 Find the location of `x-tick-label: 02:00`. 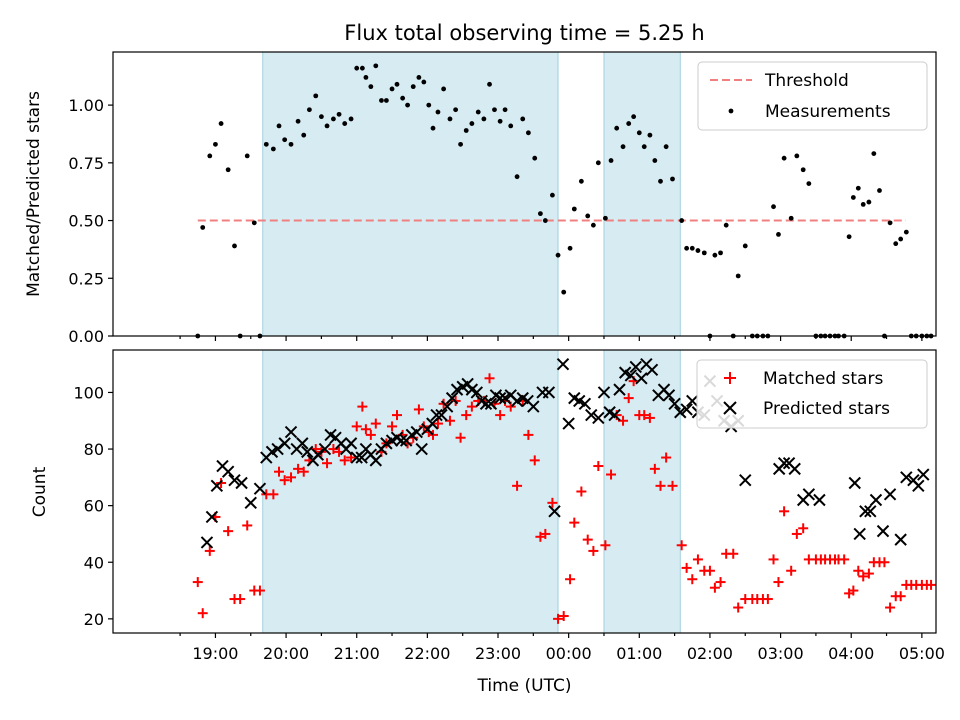

x-tick-label: 02:00 is located at coordinates (710, 653).